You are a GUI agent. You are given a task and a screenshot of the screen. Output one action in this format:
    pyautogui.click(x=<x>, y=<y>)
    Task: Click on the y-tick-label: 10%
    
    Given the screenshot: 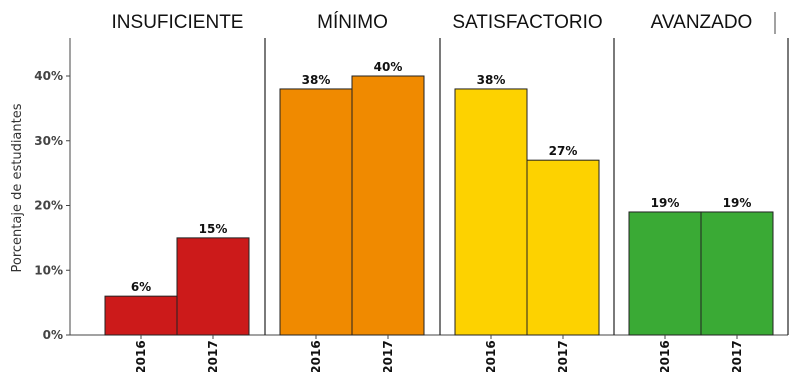 What is the action you would take?
    pyautogui.click(x=48, y=270)
    